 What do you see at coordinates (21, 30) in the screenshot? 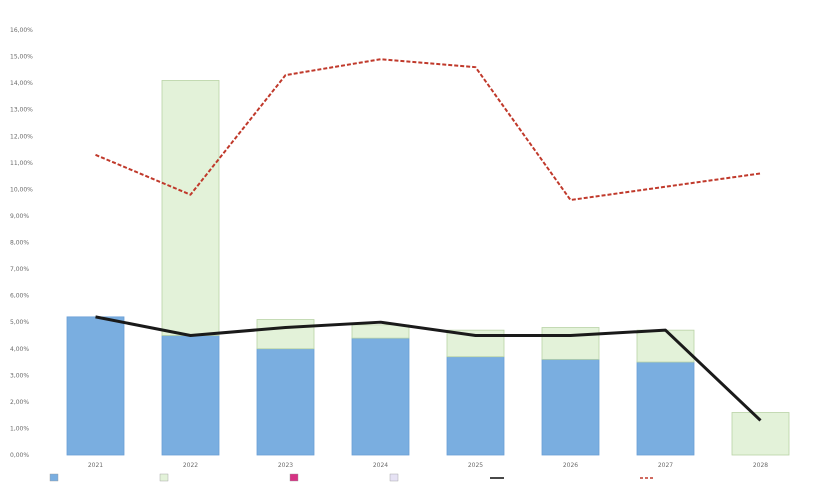
I see `y-tick-label: 16,00%` at bounding box center [21, 30].